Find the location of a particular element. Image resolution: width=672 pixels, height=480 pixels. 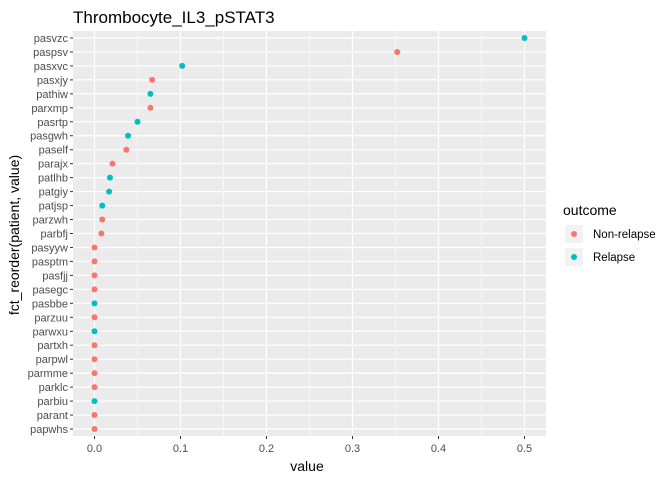

x-tick-label: 0.1 is located at coordinates (180, 449).